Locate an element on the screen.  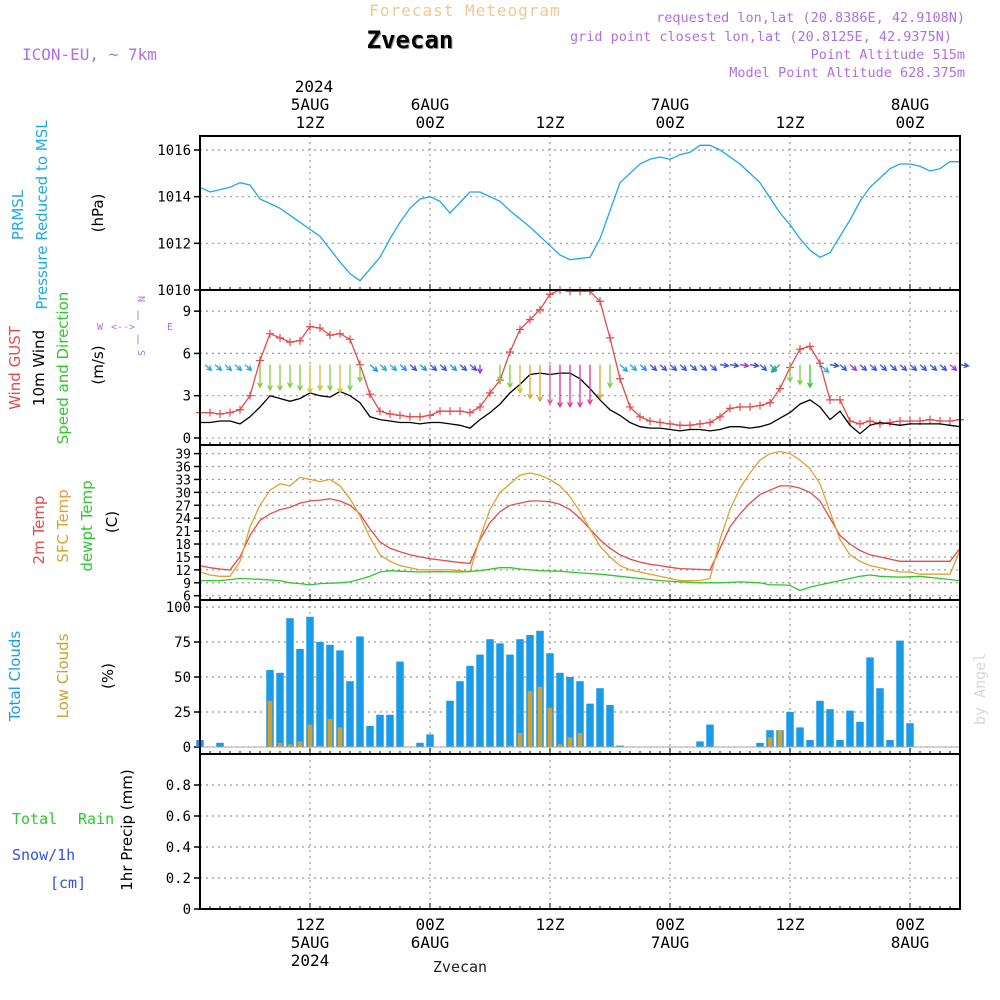
bottom-time-label: 12Z is located at coordinates (310, 924).